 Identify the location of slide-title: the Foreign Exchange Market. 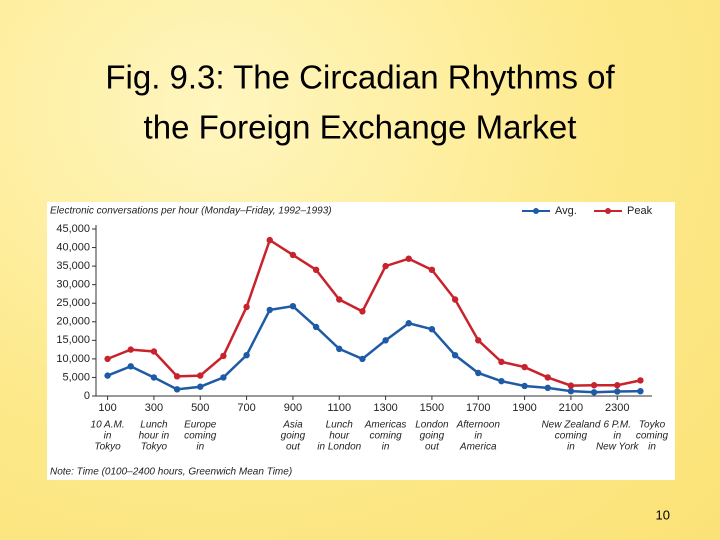
(360, 127).